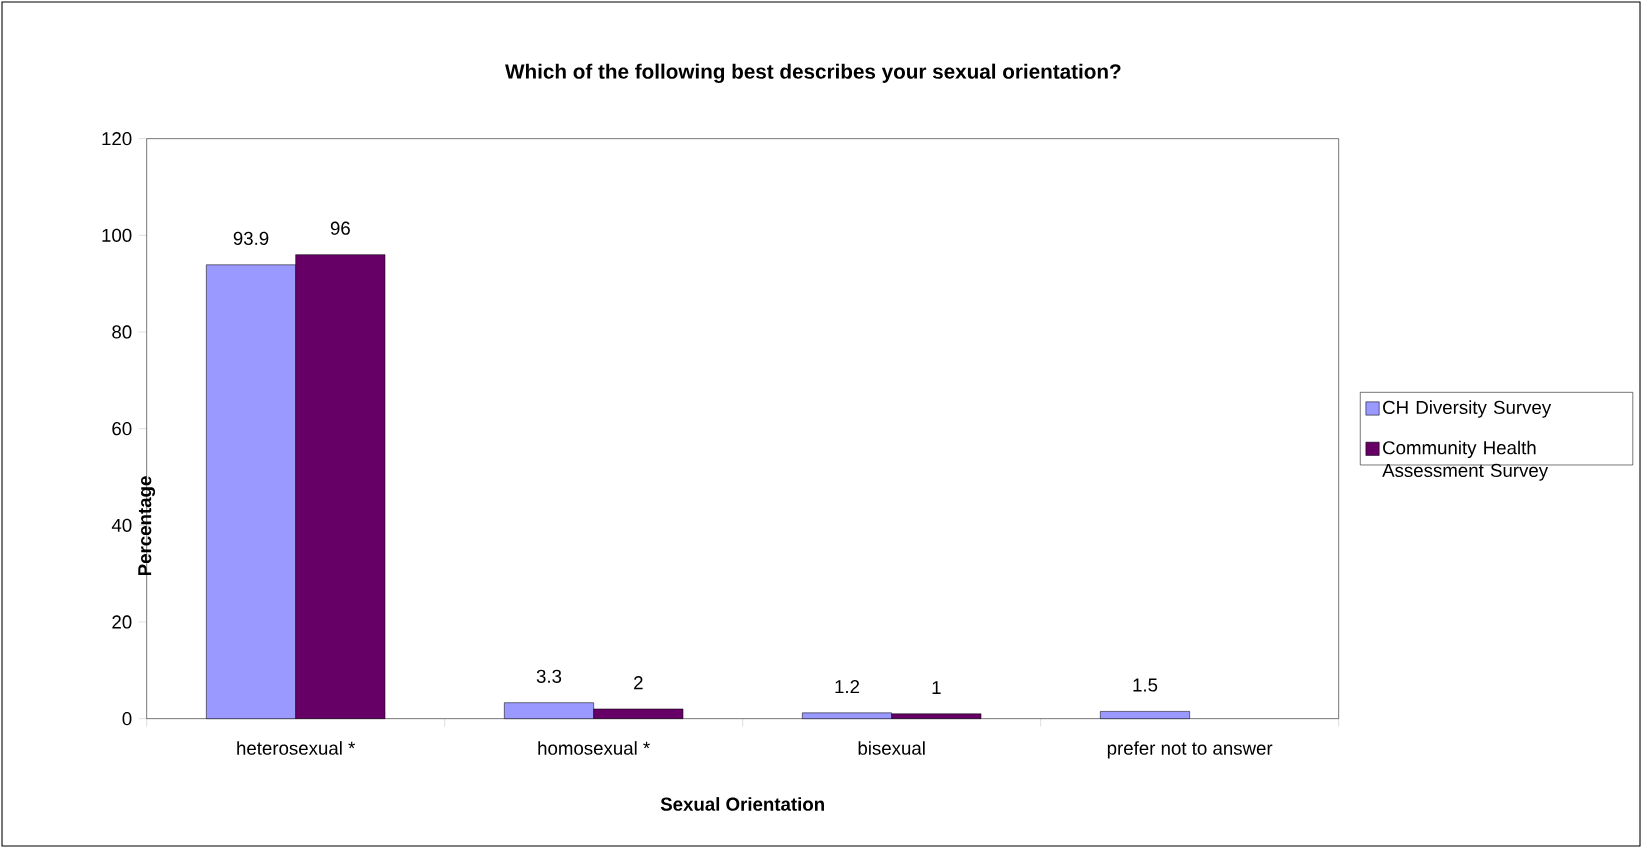 Image resolution: width=1642 pixels, height=848 pixels. Describe the element at coordinates (127, 719) in the screenshot. I see `y-tick-label: 0` at that location.